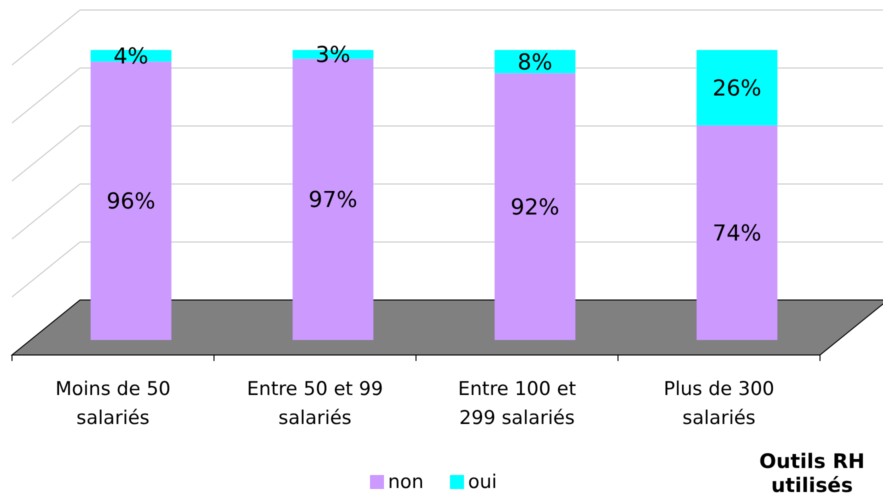 Image resolution: width=883 pixels, height=499 pixels. What do you see at coordinates (535, 207) in the screenshot?
I see `data-label: 92%` at bounding box center [535, 207].